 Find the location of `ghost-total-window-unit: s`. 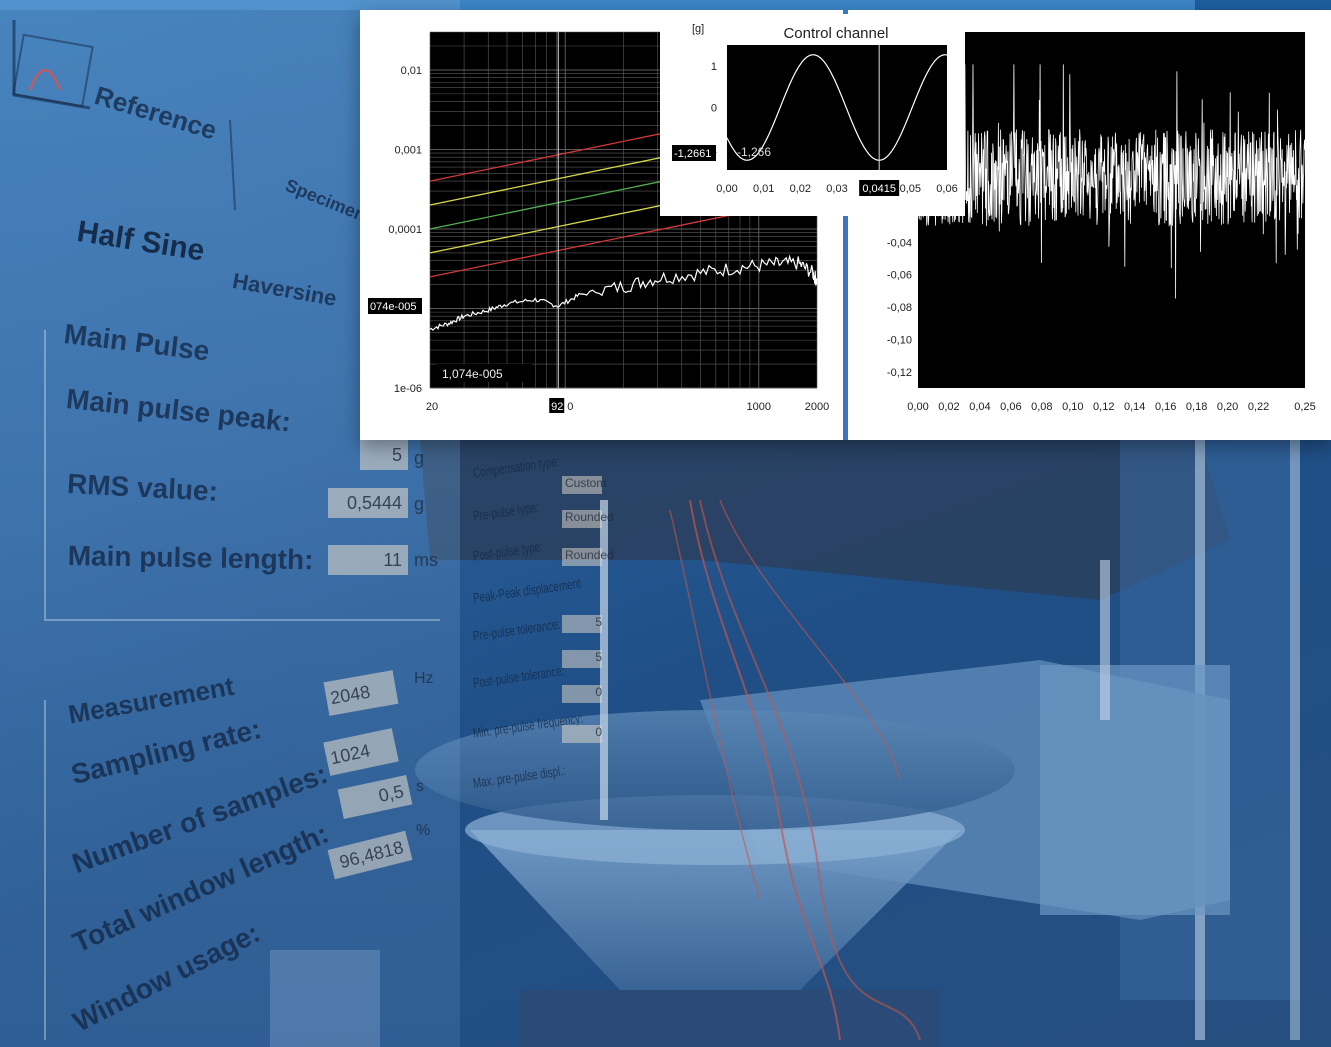

ghost-total-window-unit: s is located at coordinates (420, 786).